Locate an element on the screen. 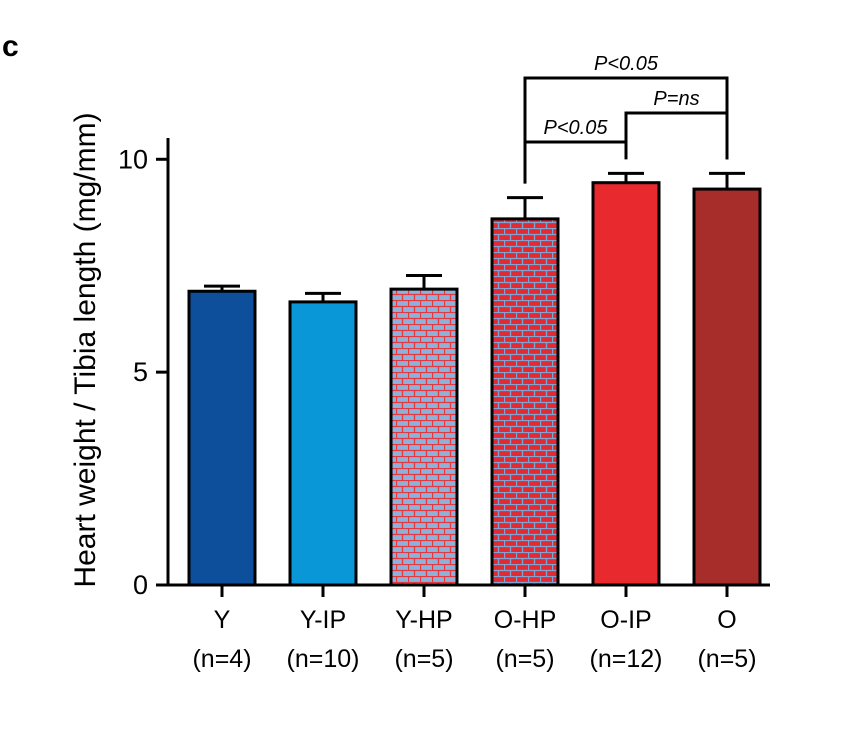  x-n-label: (n=4) is located at coordinates (221, 659).